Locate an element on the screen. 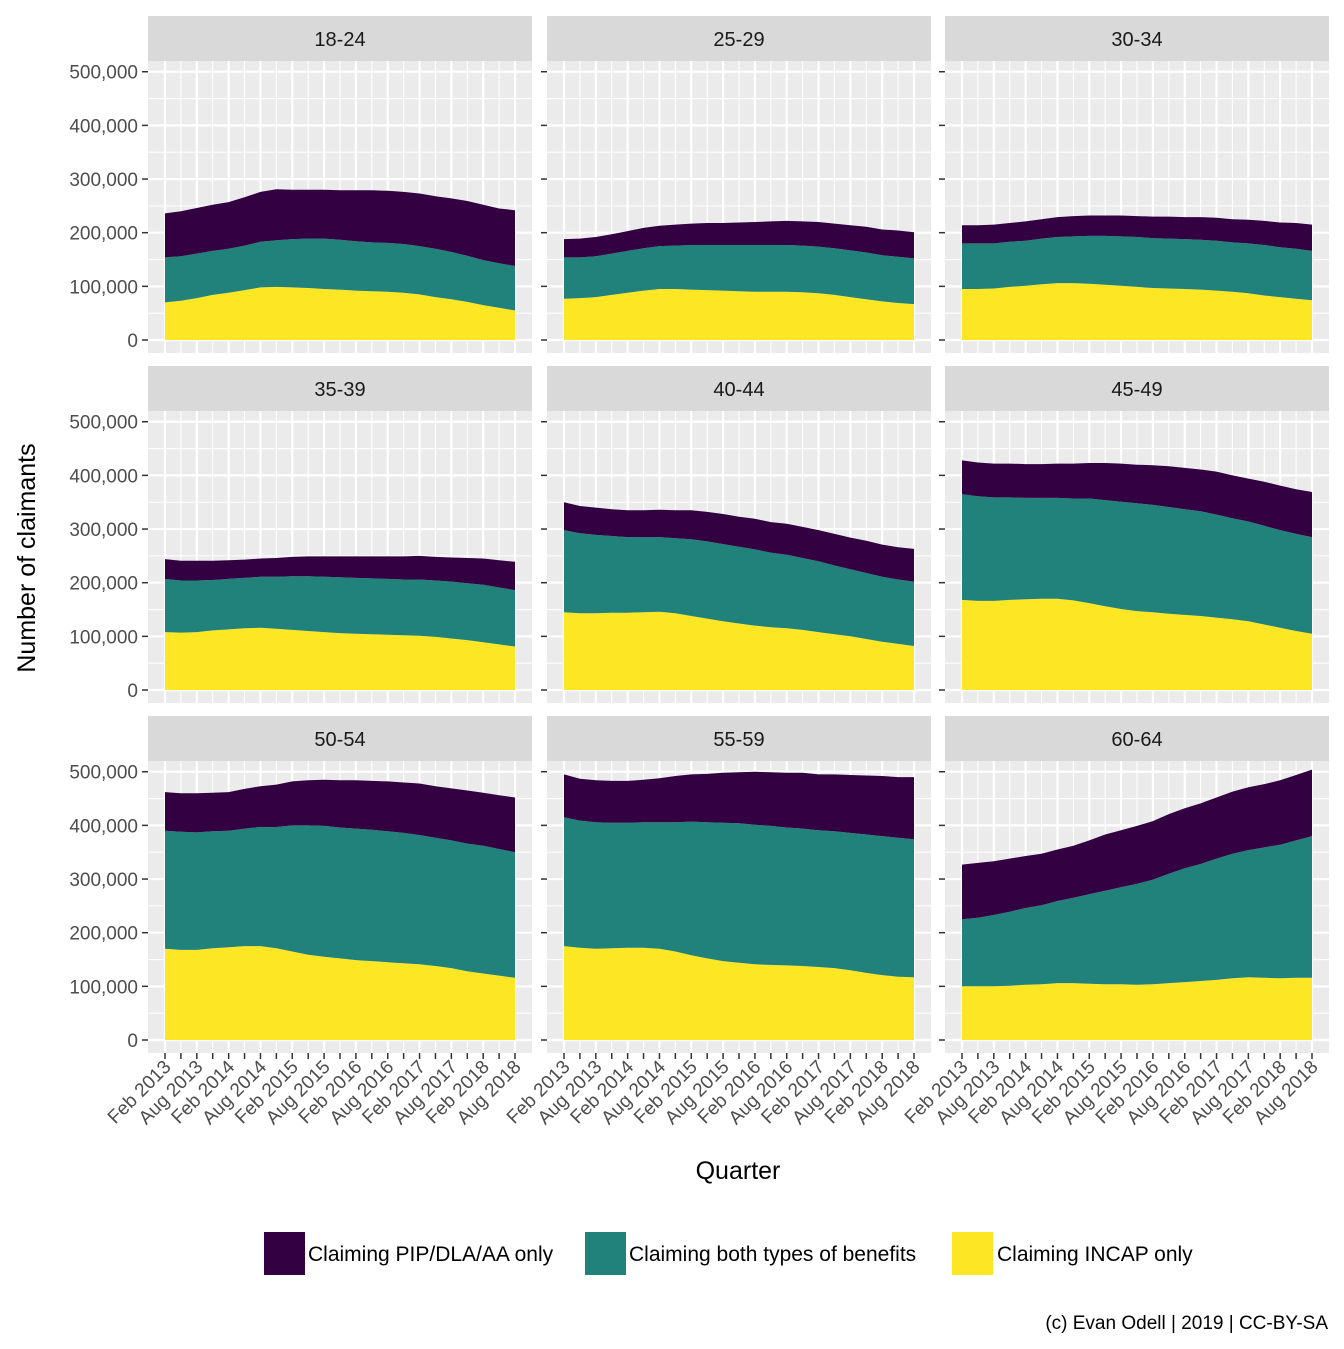 The image size is (1344, 1349). strip-label: 18-24 is located at coordinates (339, 40).